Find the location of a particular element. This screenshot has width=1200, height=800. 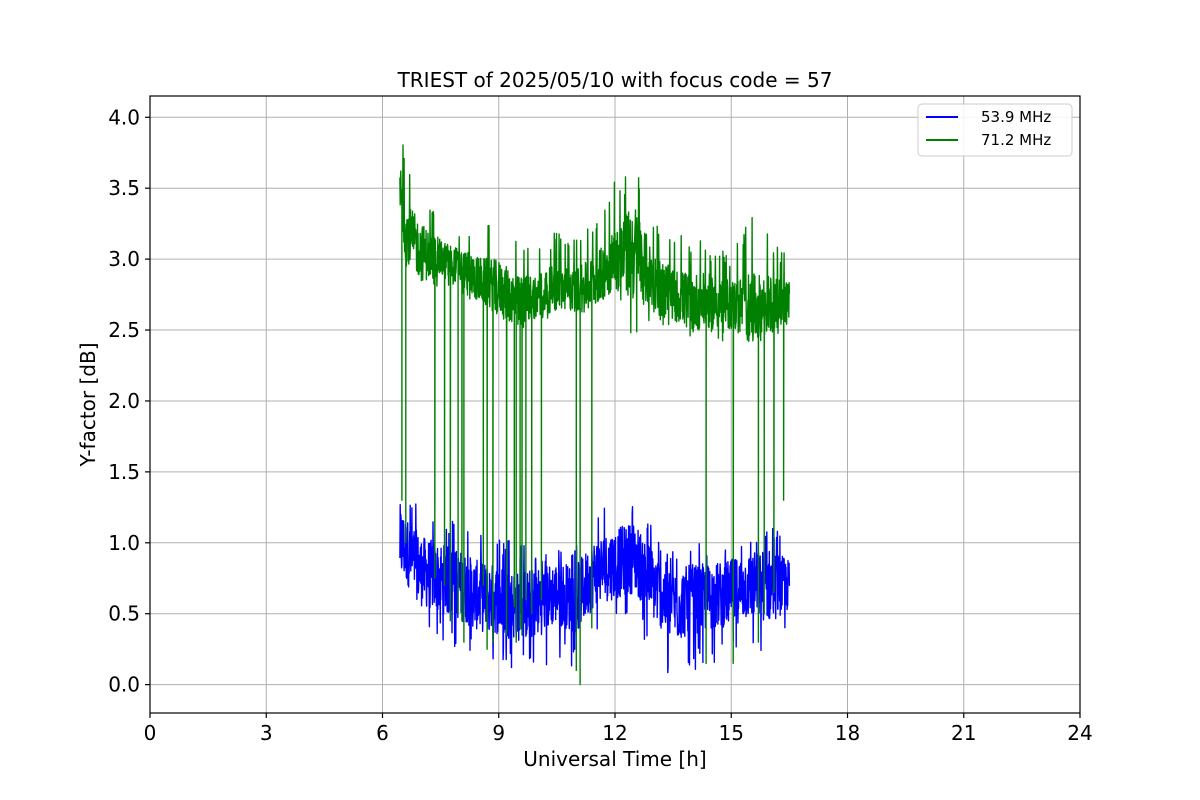

x-tick-label: 12 is located at coordinates (614, 733).